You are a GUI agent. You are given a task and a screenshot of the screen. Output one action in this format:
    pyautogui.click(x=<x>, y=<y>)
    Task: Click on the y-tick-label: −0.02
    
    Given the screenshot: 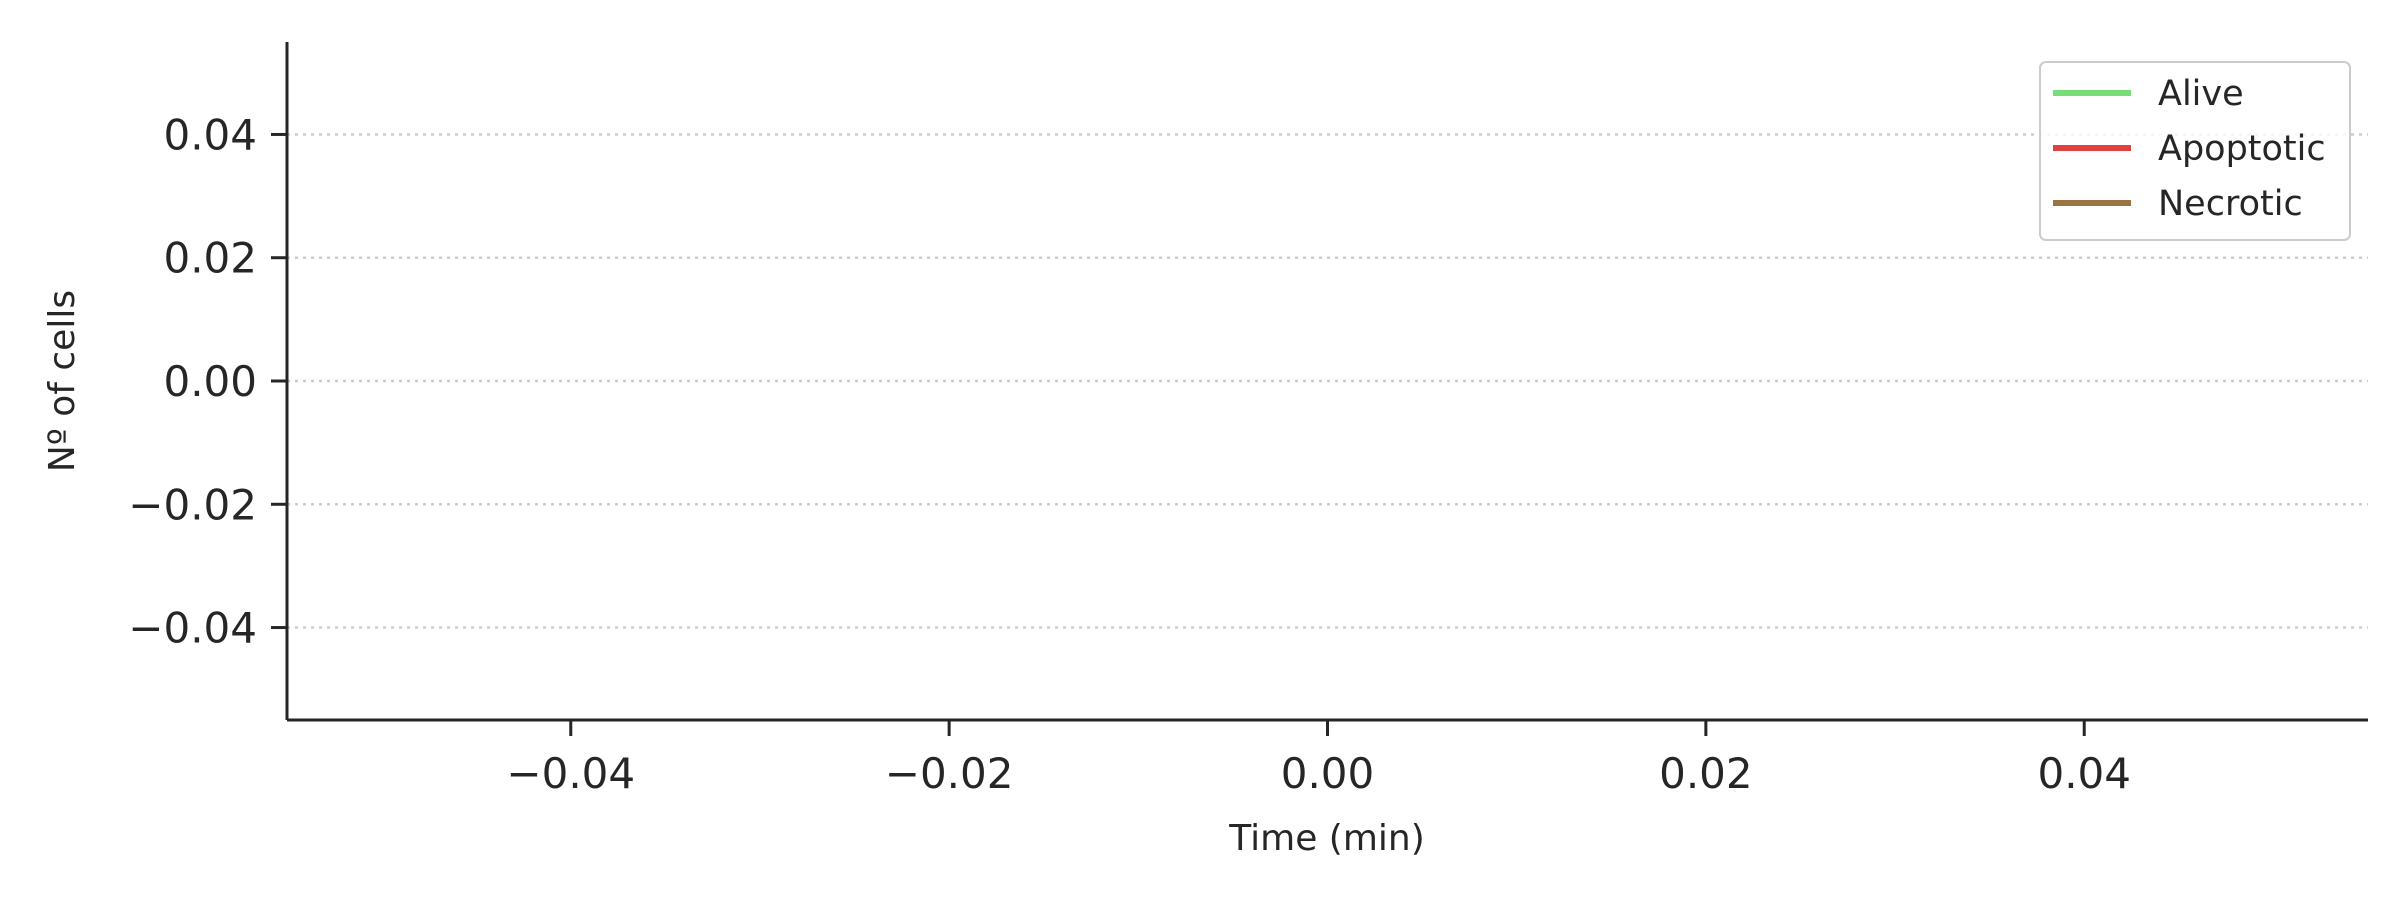 What is the action you would take?
    pyautogui.click(x=192, y=504)
    